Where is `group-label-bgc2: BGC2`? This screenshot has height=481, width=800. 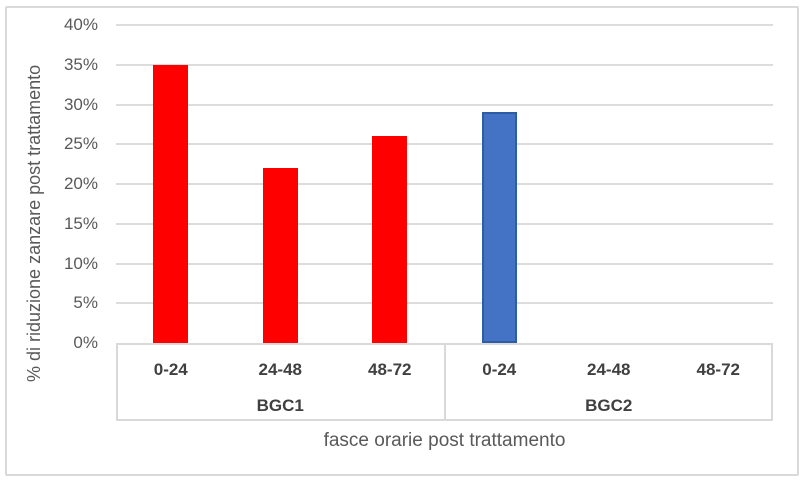 group-label-bgc2: BGC2 is located at coordinates (609, 405).